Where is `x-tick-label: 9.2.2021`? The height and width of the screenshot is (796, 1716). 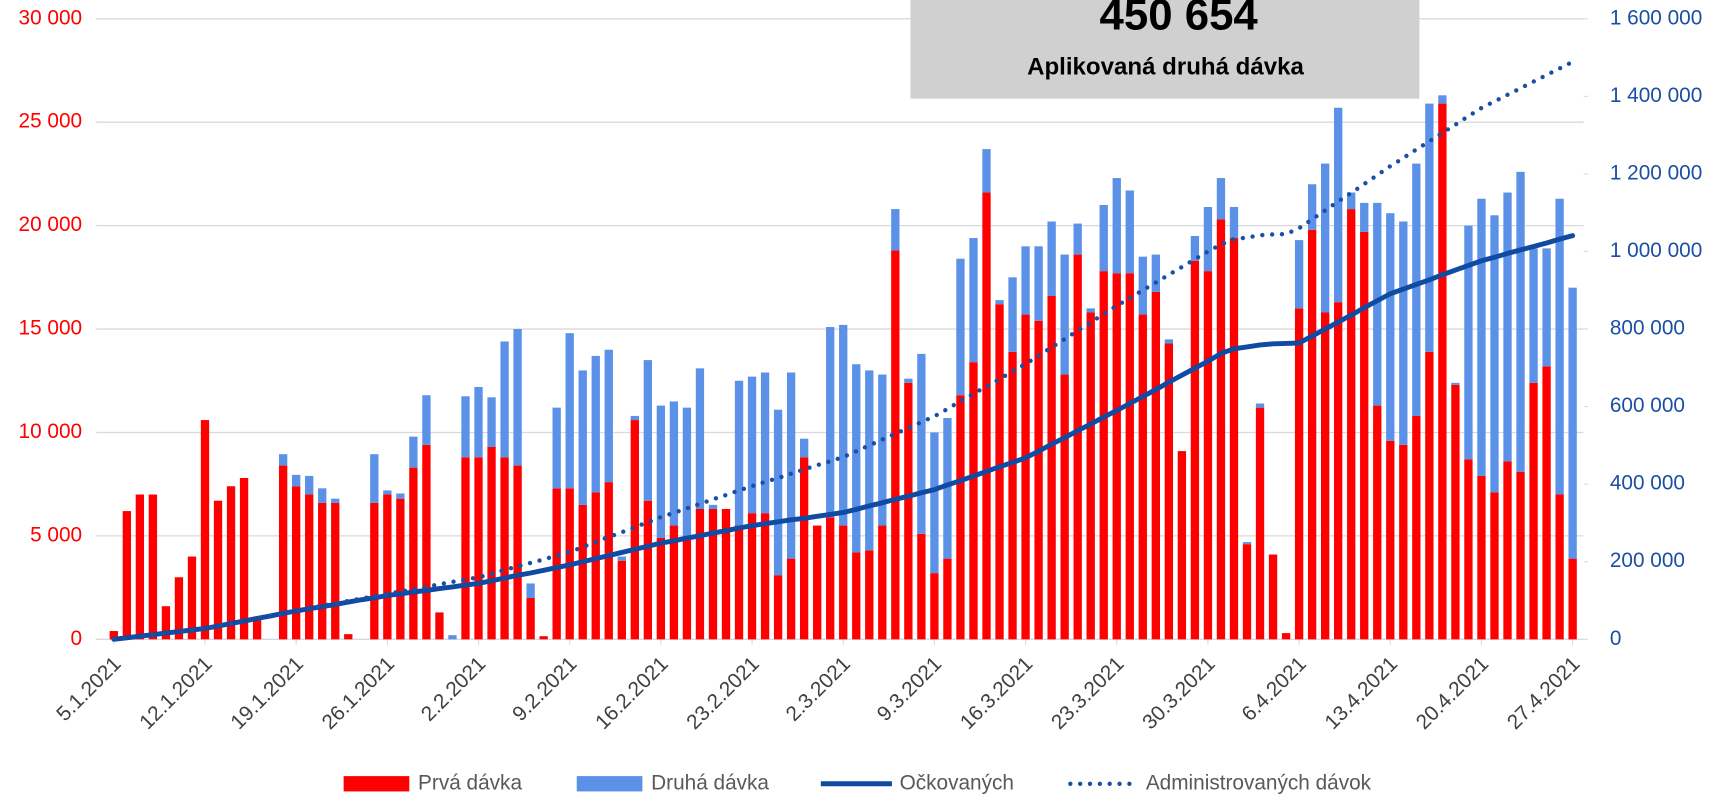
x-tick-label: 9.2.2021 is located at coordinates (544, 688).